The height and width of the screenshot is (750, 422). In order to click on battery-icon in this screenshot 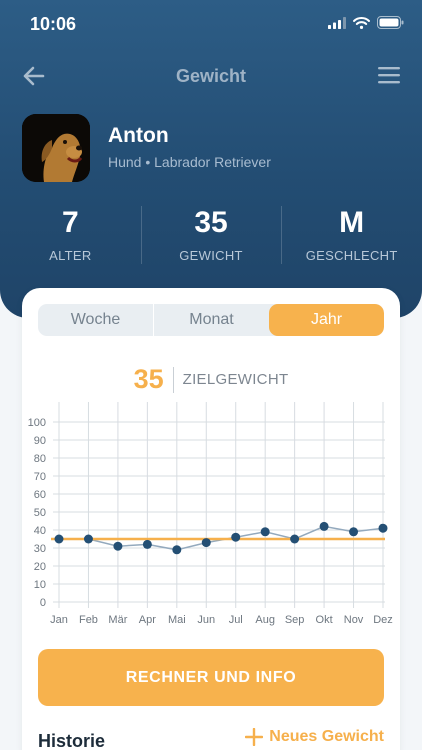, I will do `click(390, 22)`.